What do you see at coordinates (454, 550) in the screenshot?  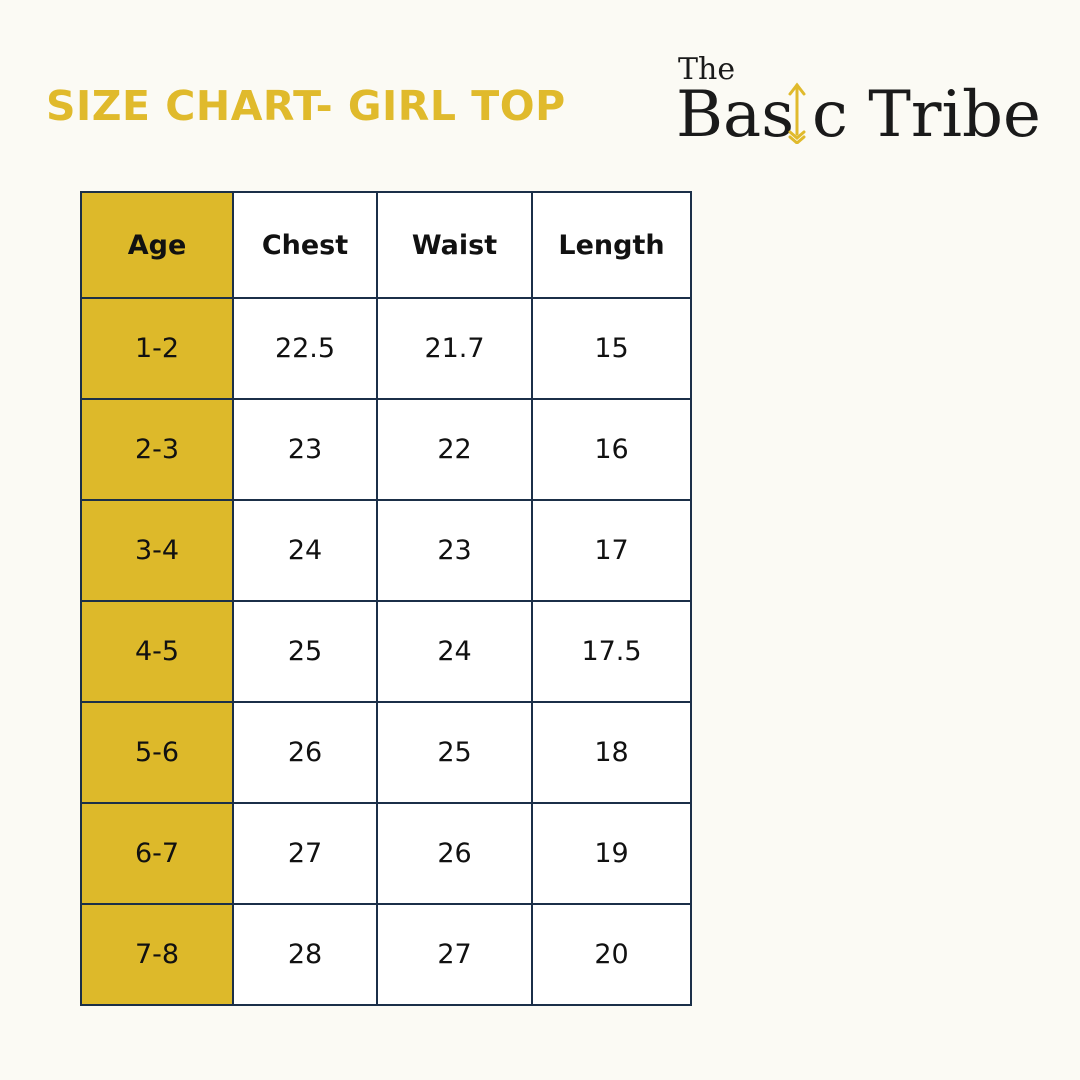 I see `cell-waist: 23` at bounding box center [454, 550].